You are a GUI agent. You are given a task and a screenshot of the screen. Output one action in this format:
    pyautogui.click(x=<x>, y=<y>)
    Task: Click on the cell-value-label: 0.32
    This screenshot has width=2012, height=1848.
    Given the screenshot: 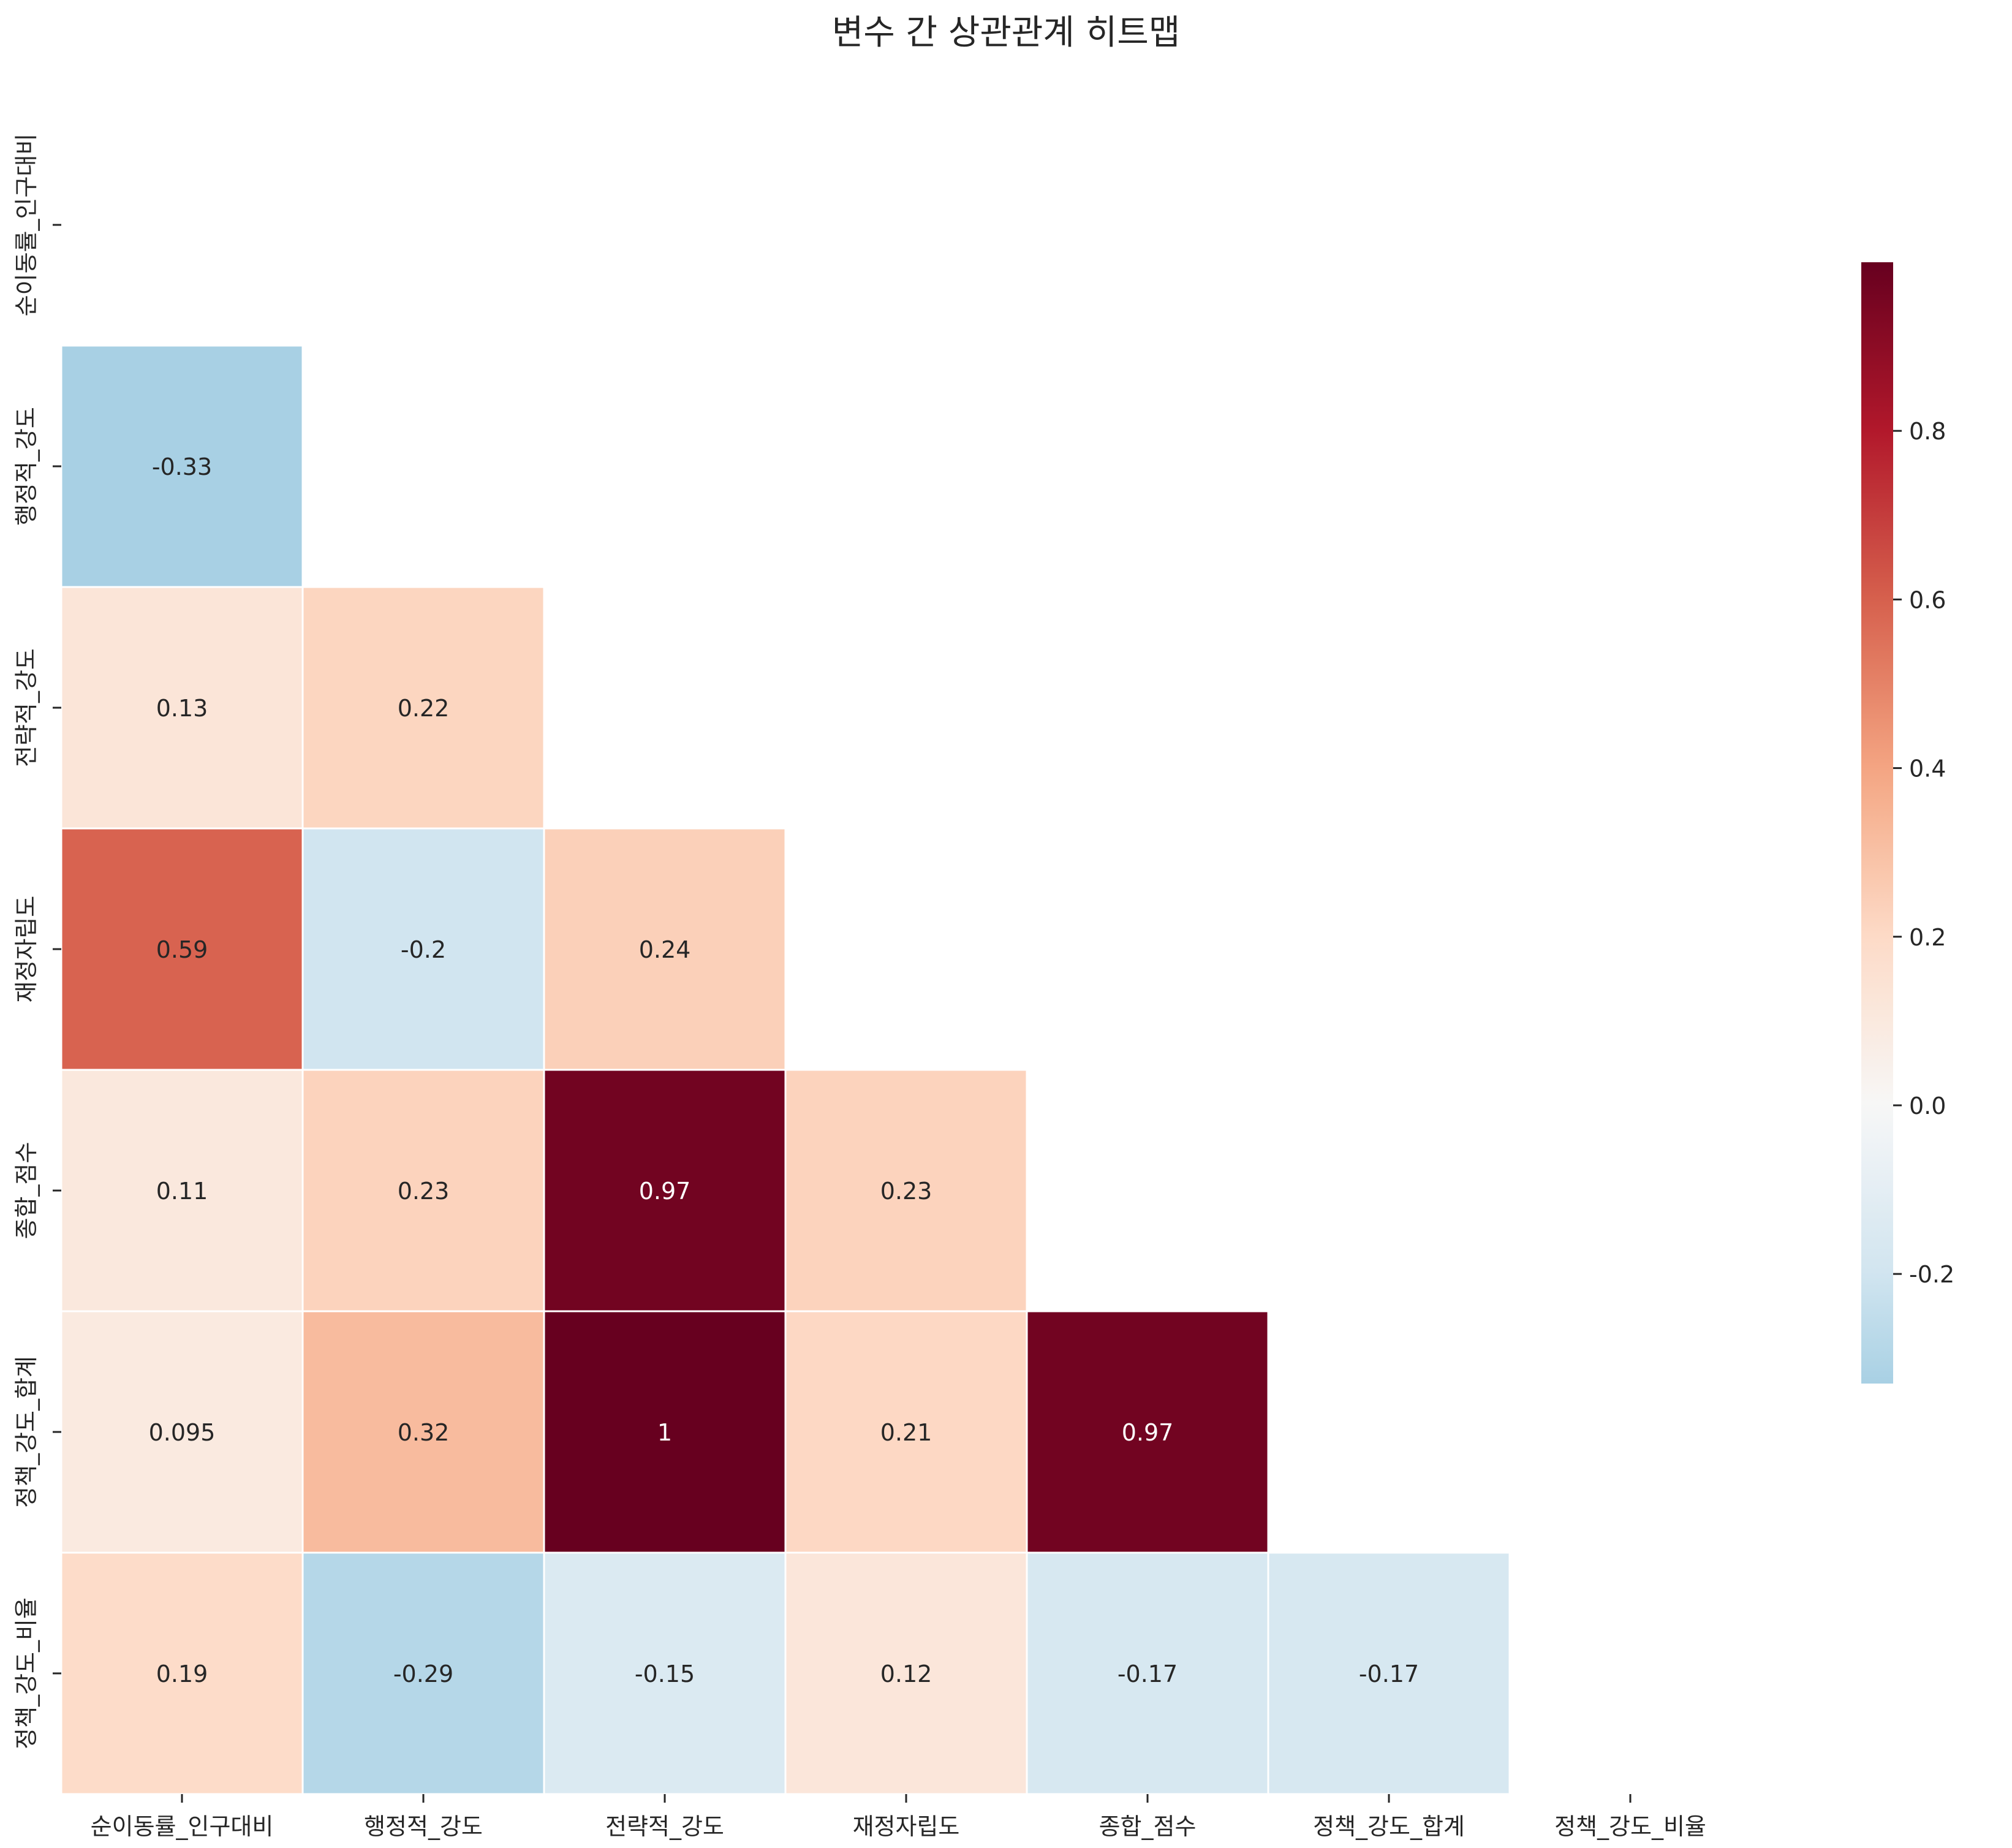 What is the action you would take?
    pyautogui.click(x=424, y=1432)
    